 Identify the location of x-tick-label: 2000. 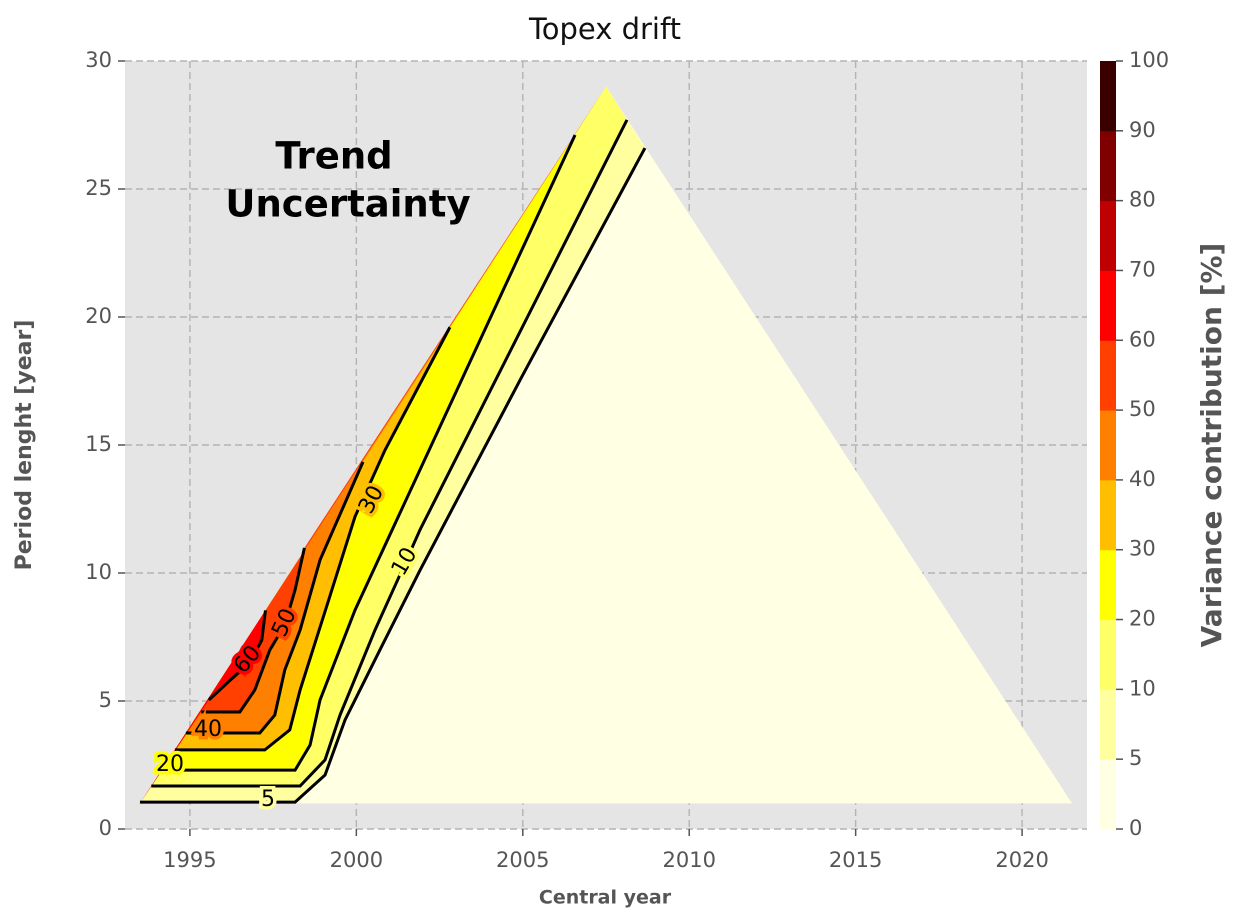
(356, 860).